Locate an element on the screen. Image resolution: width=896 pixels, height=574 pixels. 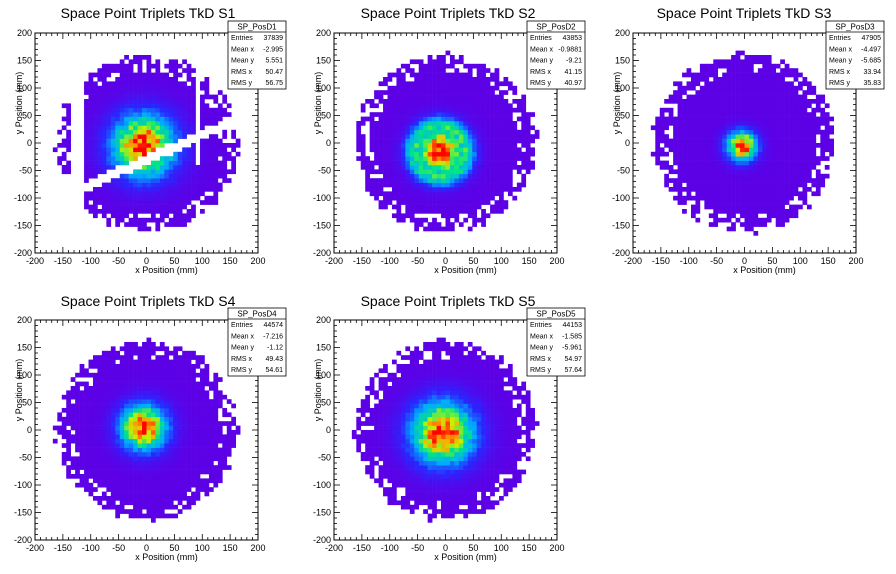
x-tick-label: 0 is located at coordinates (146, 261).